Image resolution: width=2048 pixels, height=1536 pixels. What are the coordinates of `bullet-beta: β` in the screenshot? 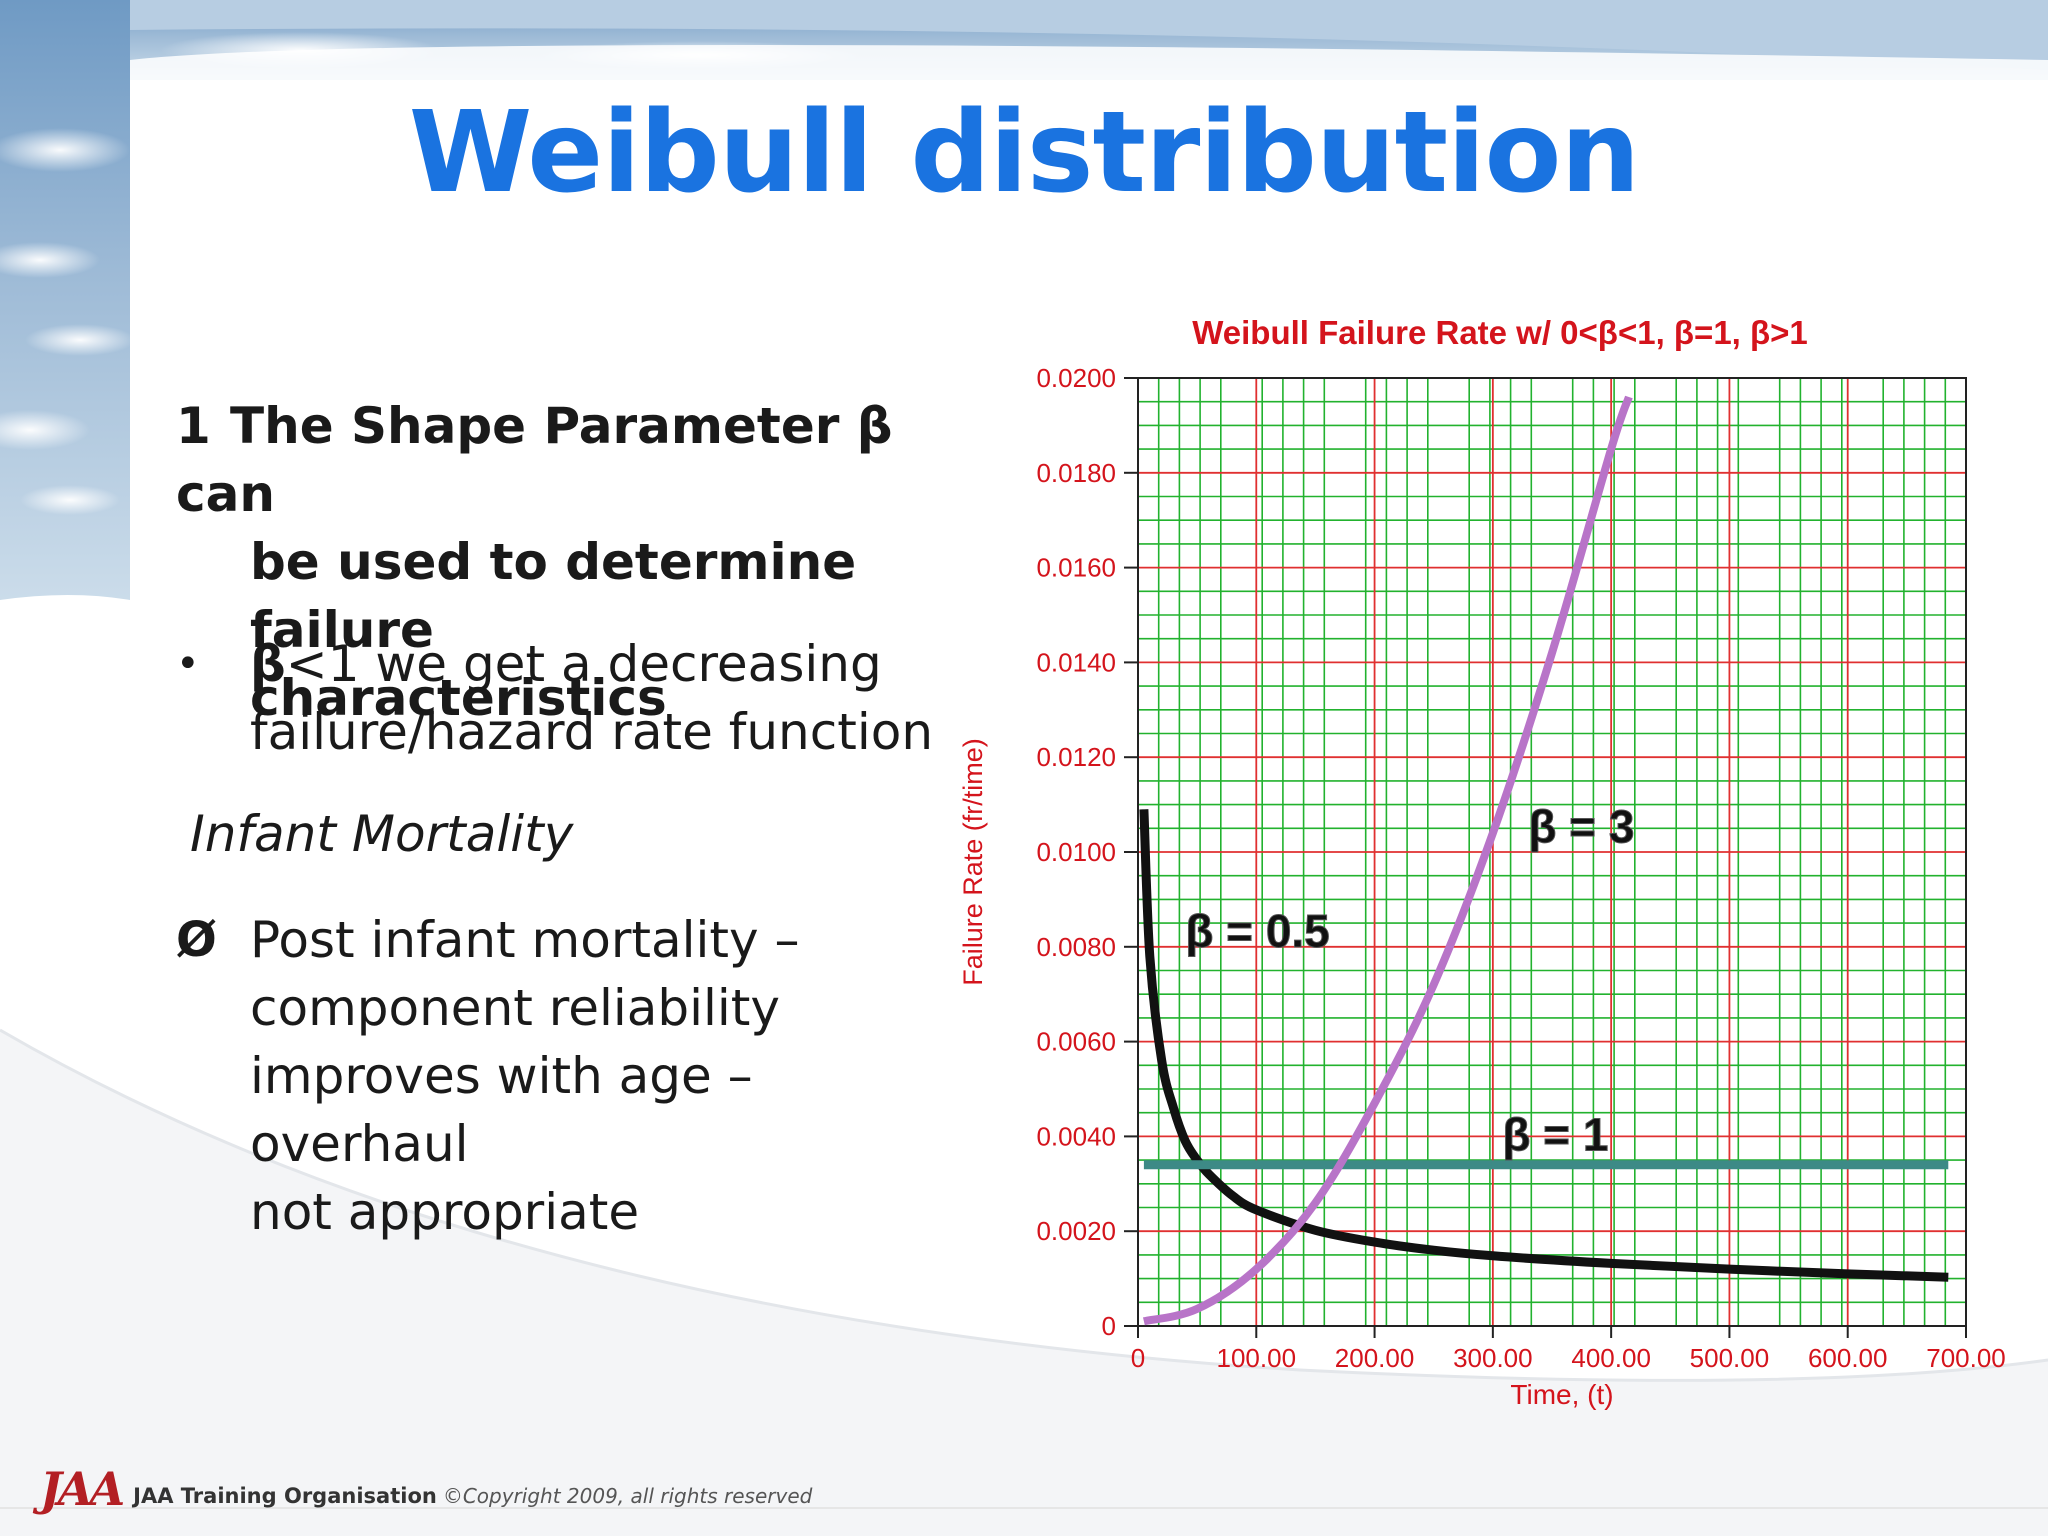 It's located at (268, 664).